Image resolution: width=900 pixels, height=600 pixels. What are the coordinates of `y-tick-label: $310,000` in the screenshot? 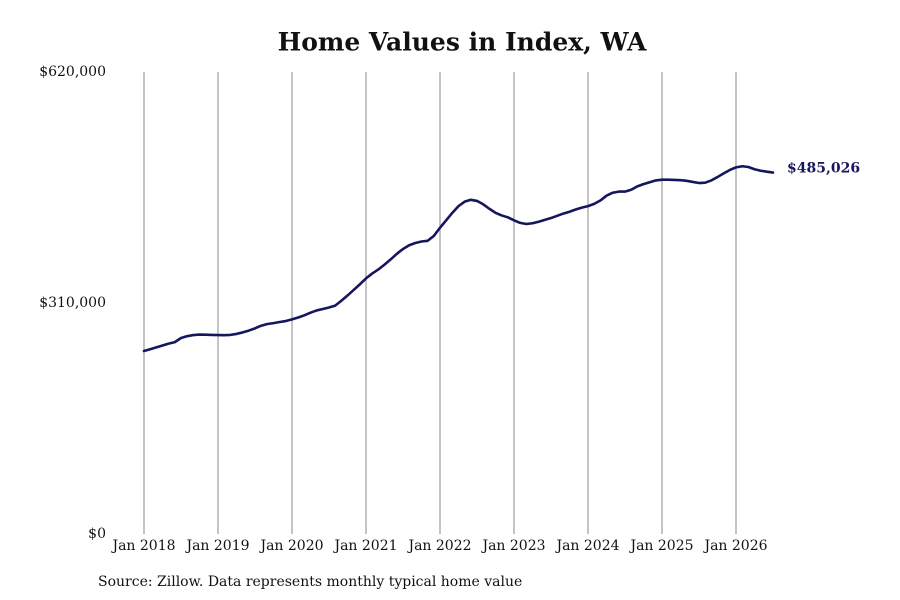 It's located at (72, 303).